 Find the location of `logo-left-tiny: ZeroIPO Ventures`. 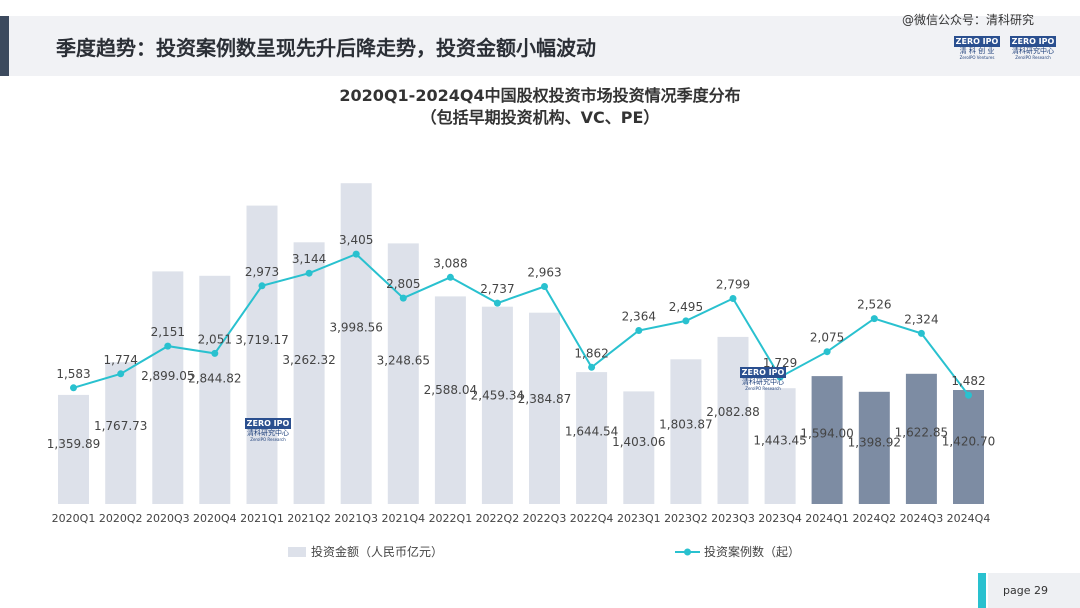

logo-left-tiny: ZeroIPO Ventures is located at coordinates (977, 57).